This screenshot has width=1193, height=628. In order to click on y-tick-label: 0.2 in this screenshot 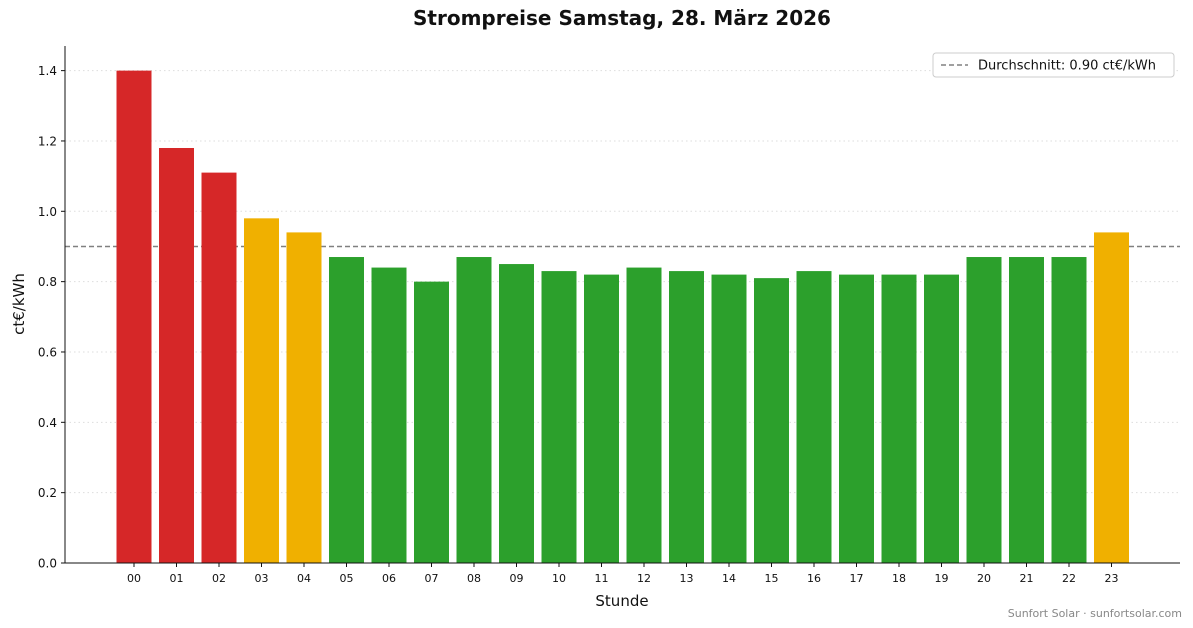, I will do `click(47, 493)`.